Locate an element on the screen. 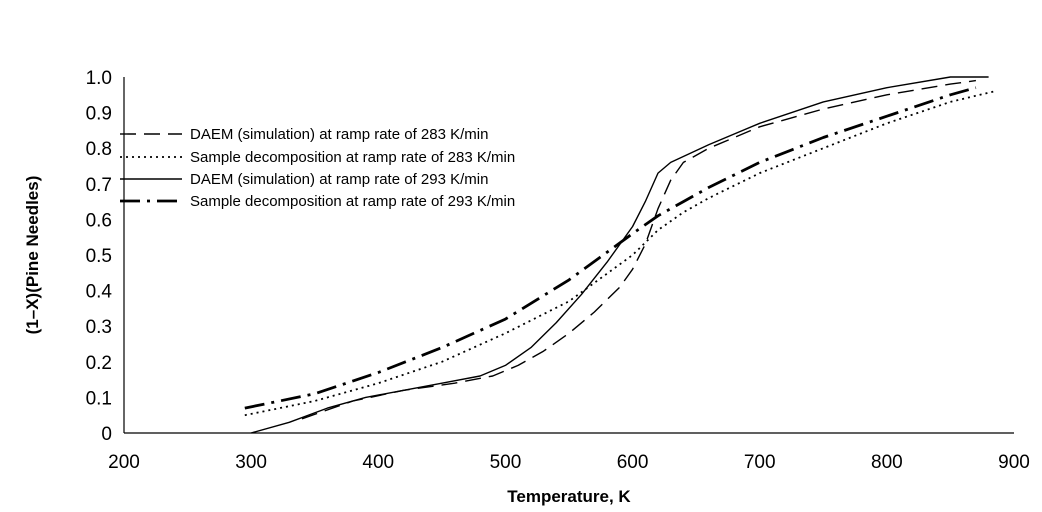 The image size is (1042, 512). y-tick-label: 0.7 is located at coordinates (99, 185).